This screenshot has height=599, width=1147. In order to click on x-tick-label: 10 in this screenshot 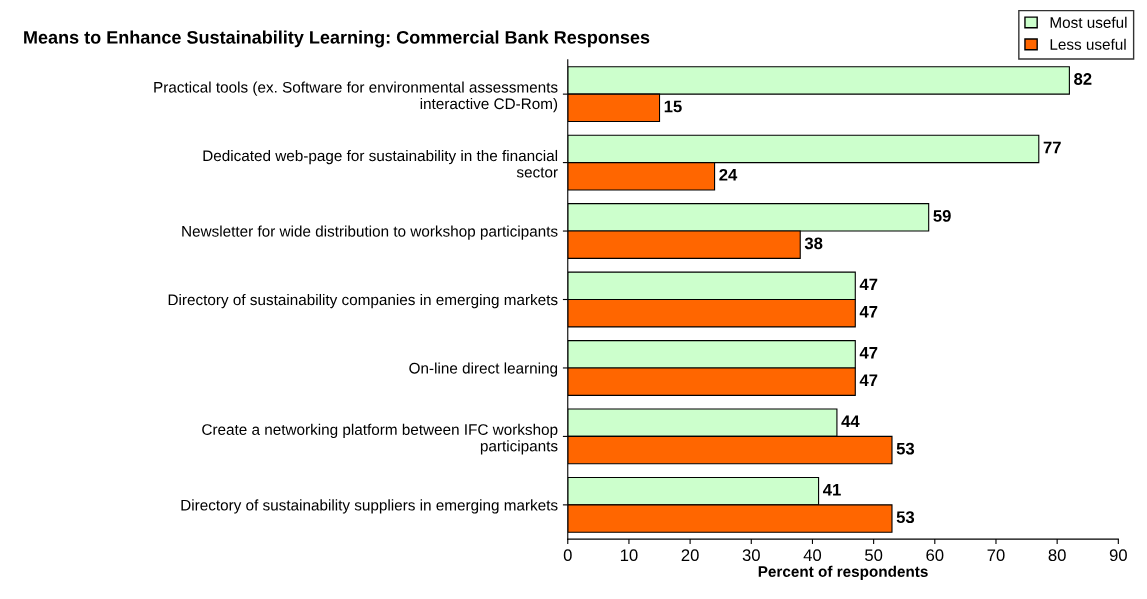, I will do `click(629, 555)`.